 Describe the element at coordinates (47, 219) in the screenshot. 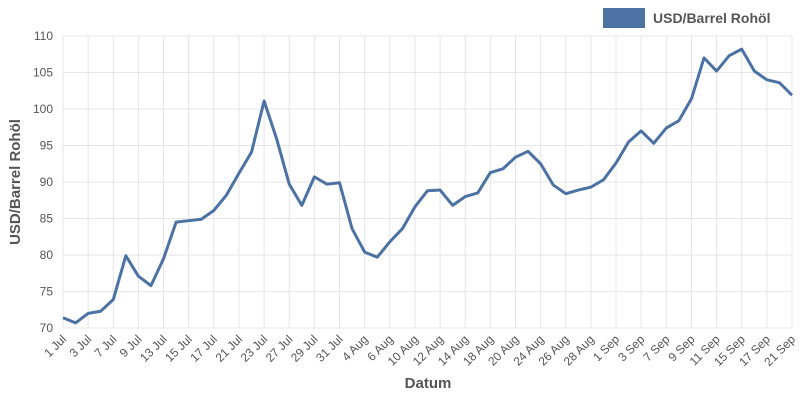

I see `y-tick-label: 85` at that location.